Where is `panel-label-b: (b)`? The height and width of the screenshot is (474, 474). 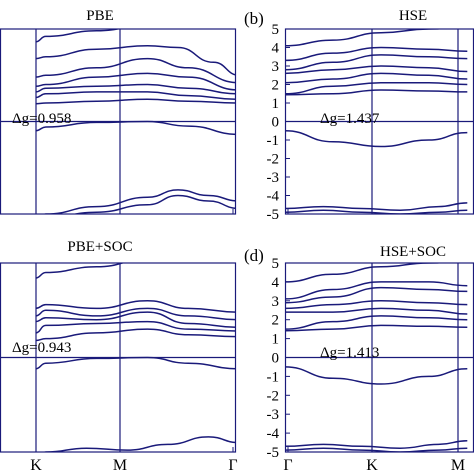 panel-label-b: (b) is located at coordinates (254, 18).